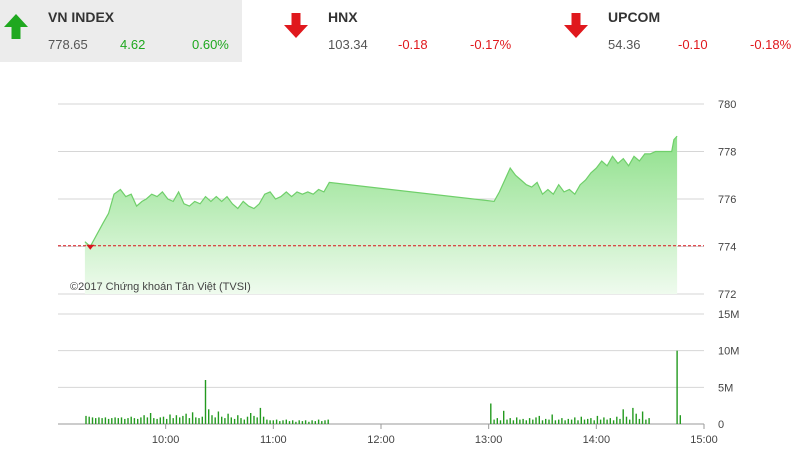  I want to click on index-percent: -0.18%, so click(771, 44).